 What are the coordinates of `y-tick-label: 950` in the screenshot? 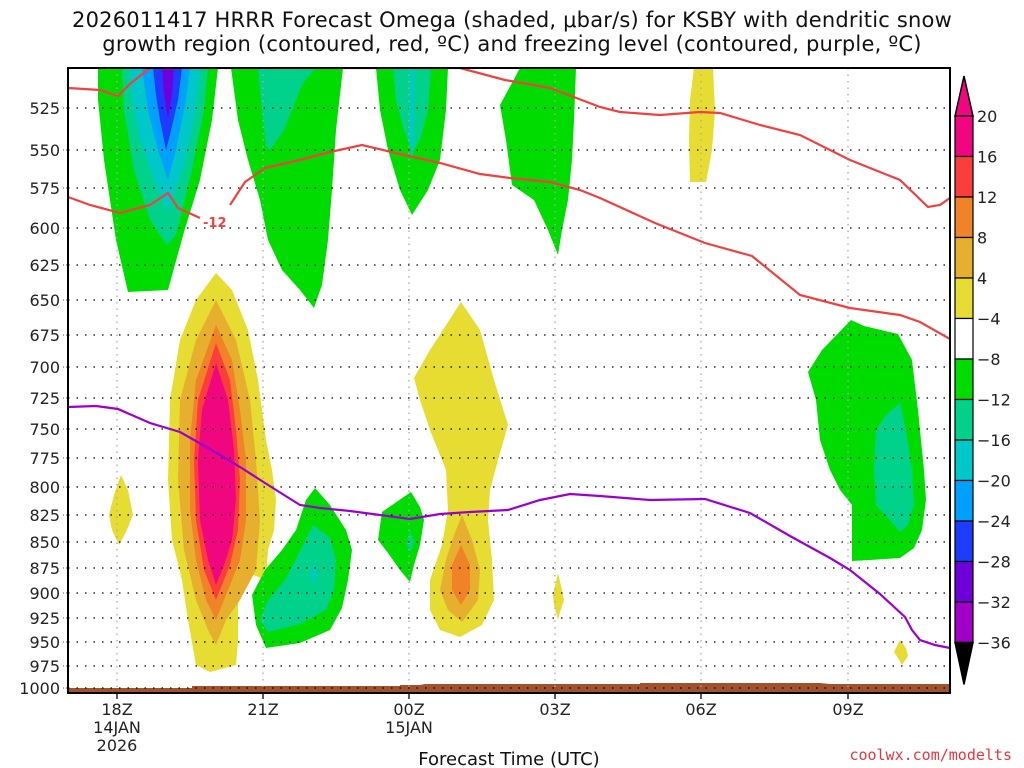 It's located at (44, 642).